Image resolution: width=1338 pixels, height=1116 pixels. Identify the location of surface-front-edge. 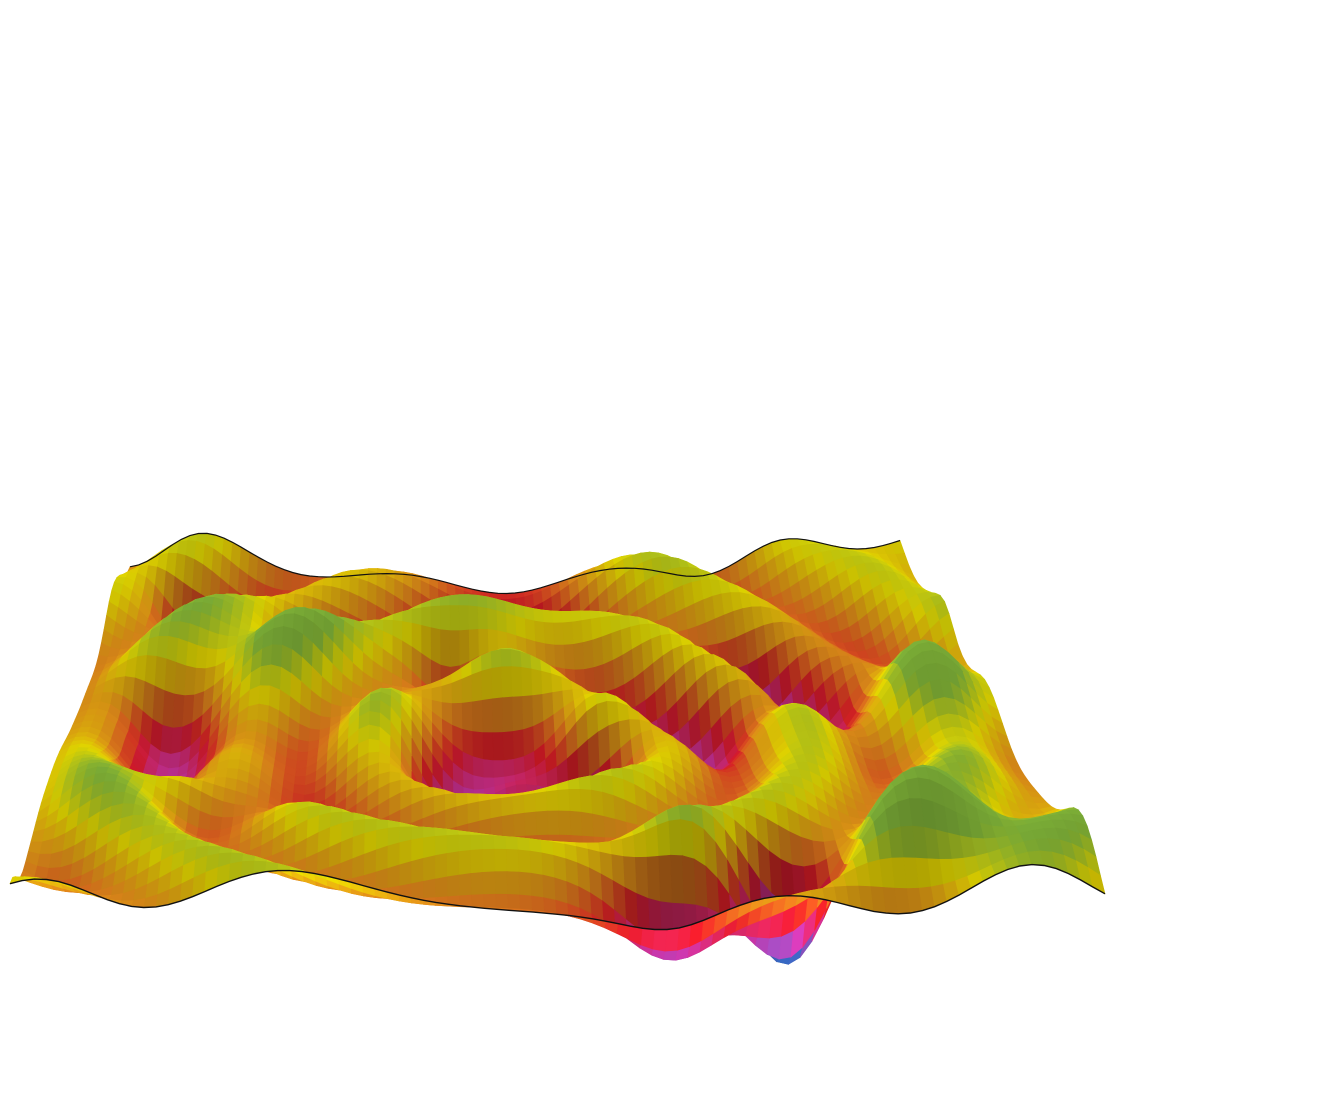
(557, 897).